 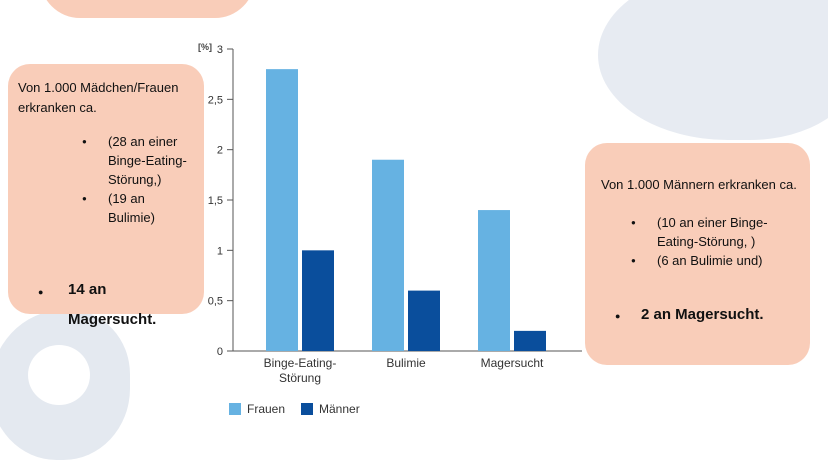 I want to click on women-highlight-line1: 14 an, so click(x=87, y=289).